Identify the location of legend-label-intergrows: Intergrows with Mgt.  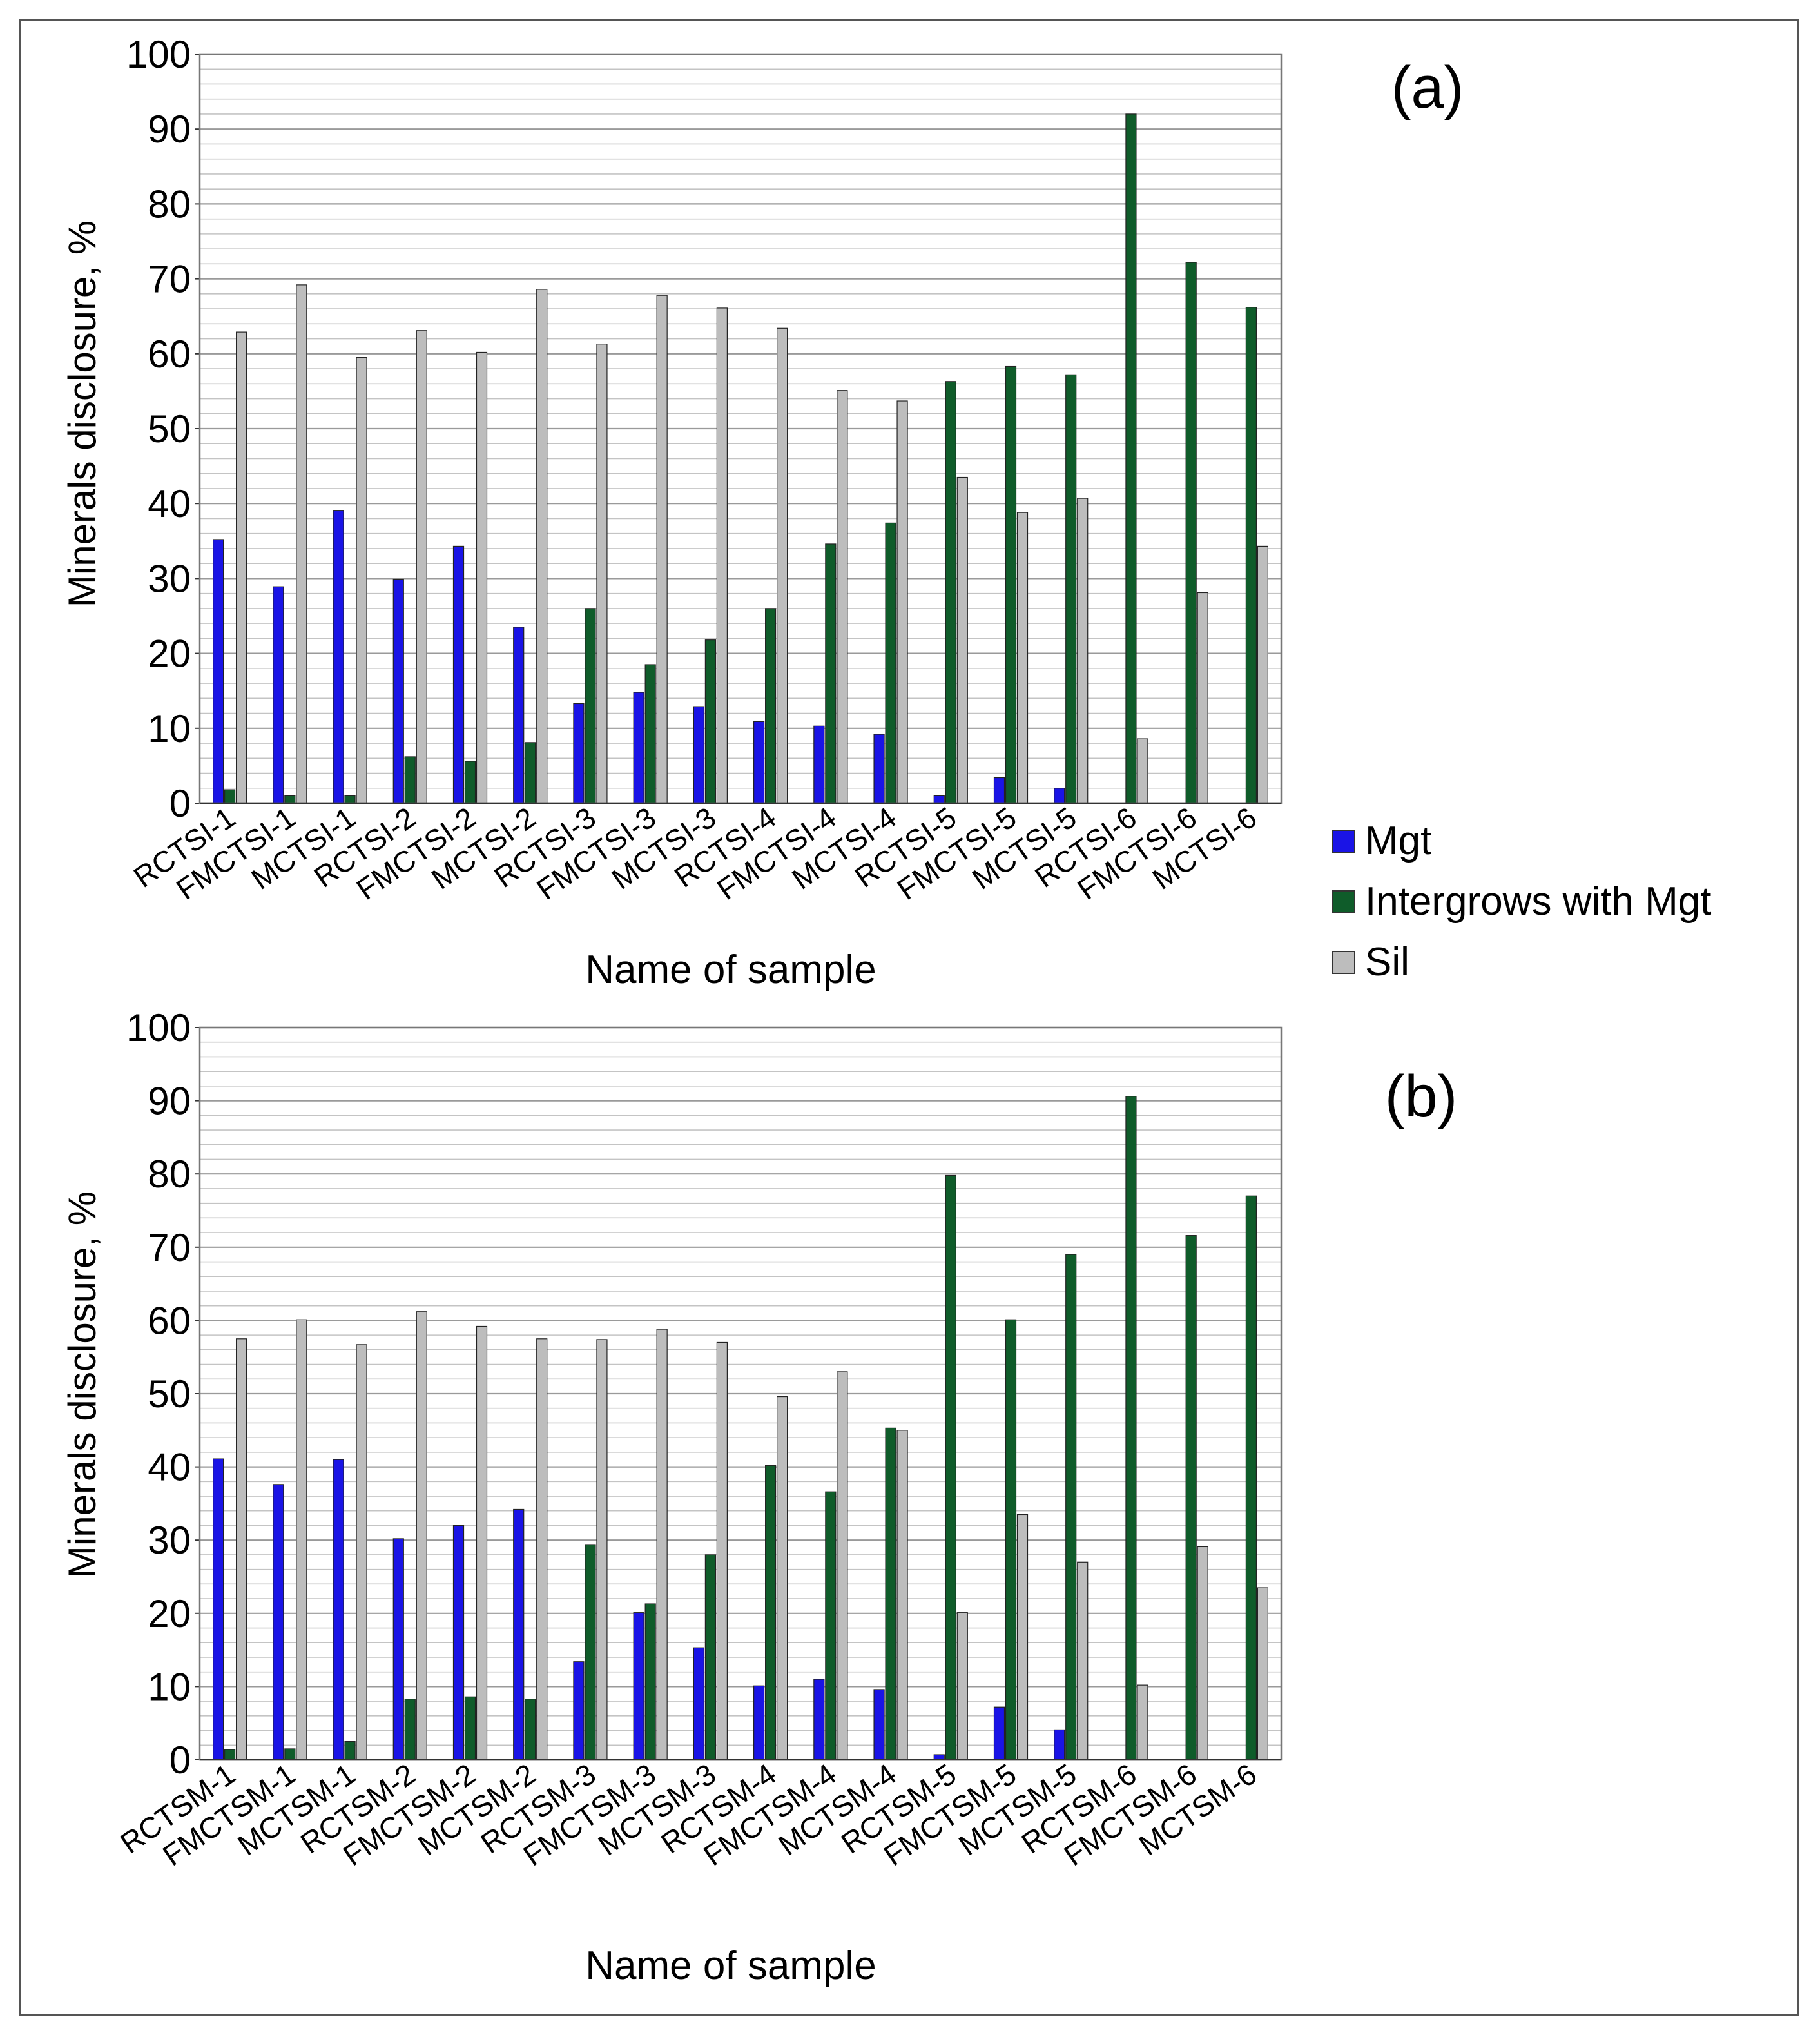
(1538, 902).